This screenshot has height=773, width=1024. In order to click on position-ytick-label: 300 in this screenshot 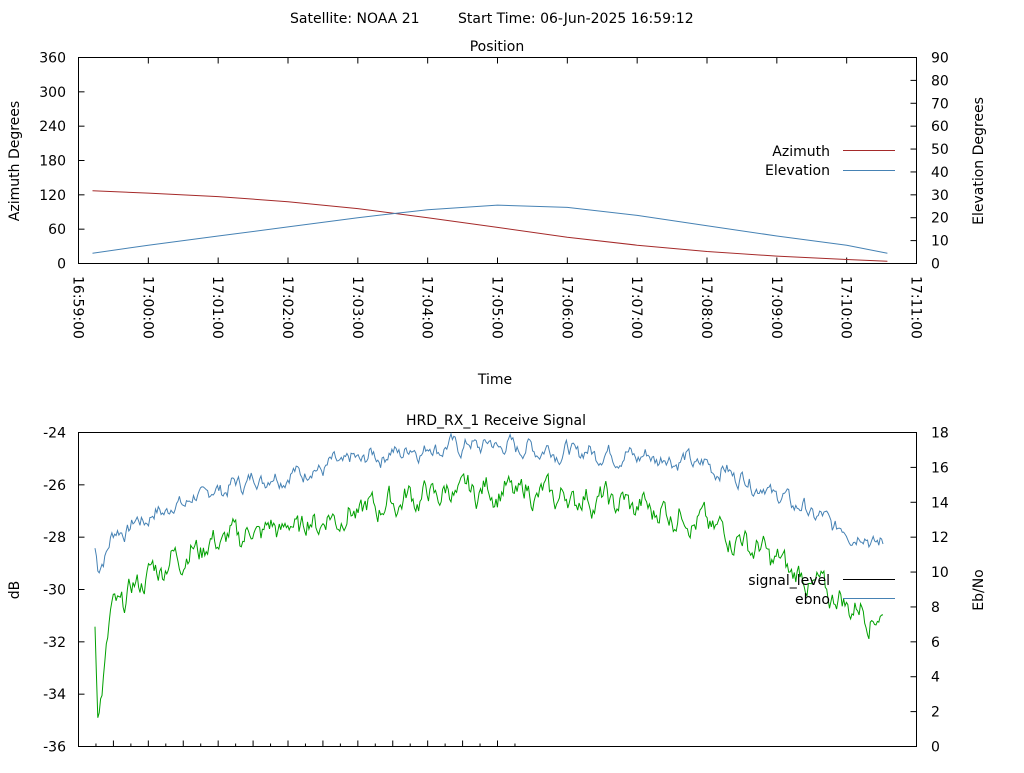, I will do `click(52, 93)`.